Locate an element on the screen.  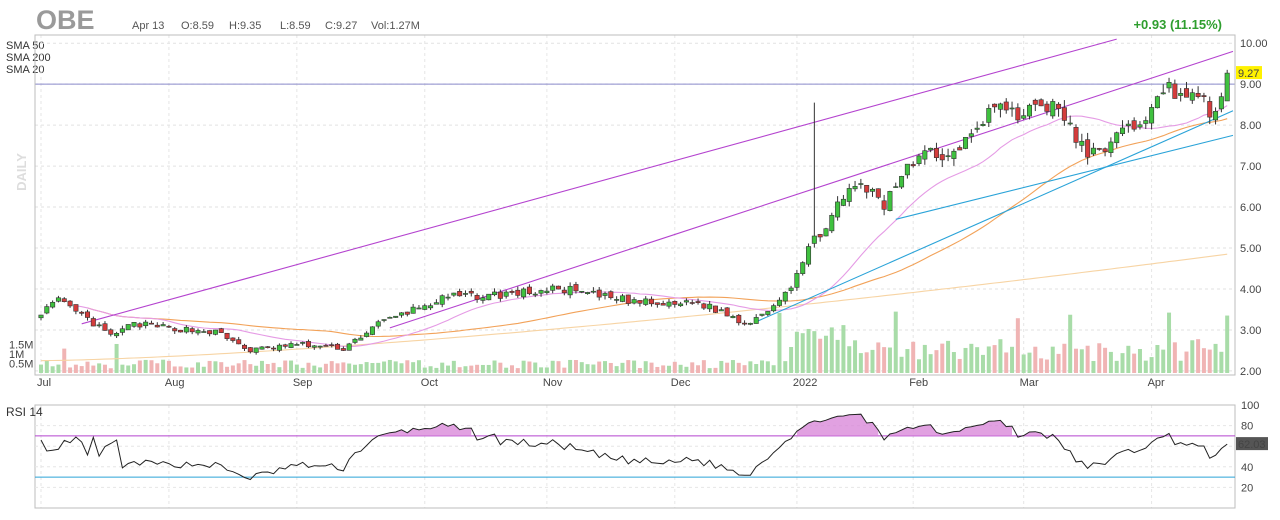
month-label: Feb is located at coordinates (918, 383).